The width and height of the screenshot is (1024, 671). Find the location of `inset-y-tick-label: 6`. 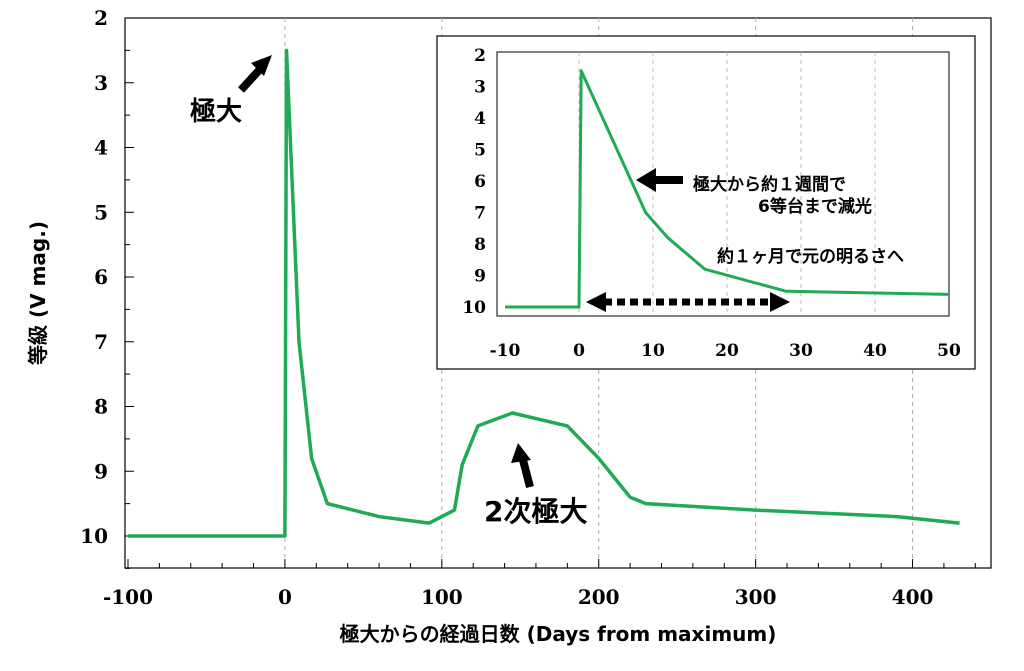

inset-y-tick-label: 6 is located at coordinates (480, 182).